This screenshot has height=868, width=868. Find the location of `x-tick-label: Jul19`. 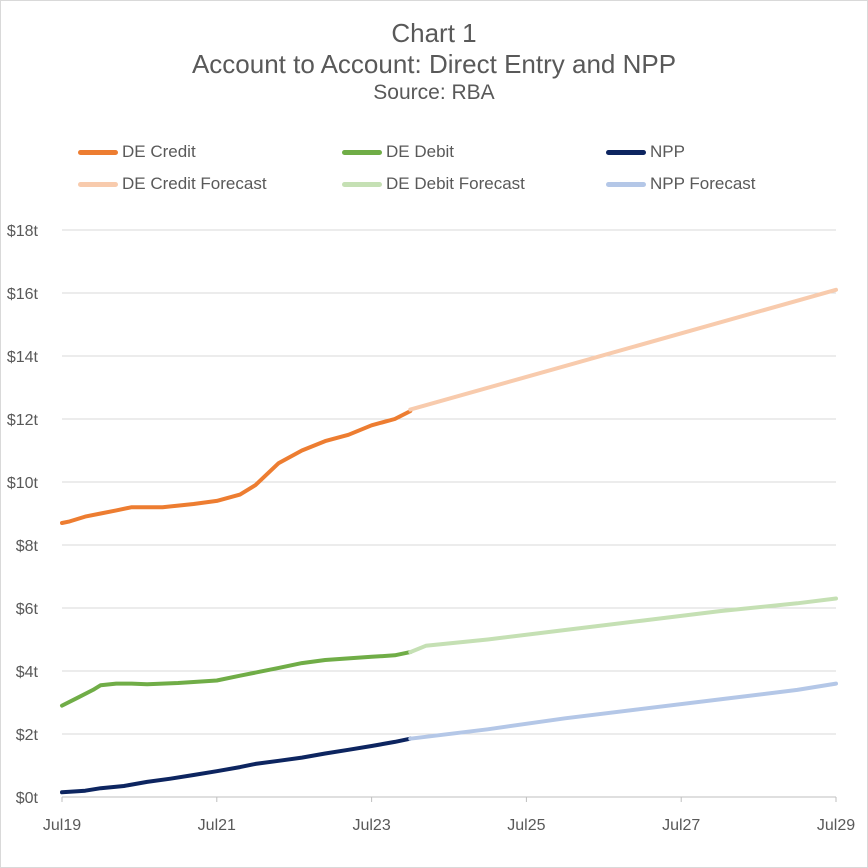

x-tick-label: Jul19 is located at coordinates (62, 825).